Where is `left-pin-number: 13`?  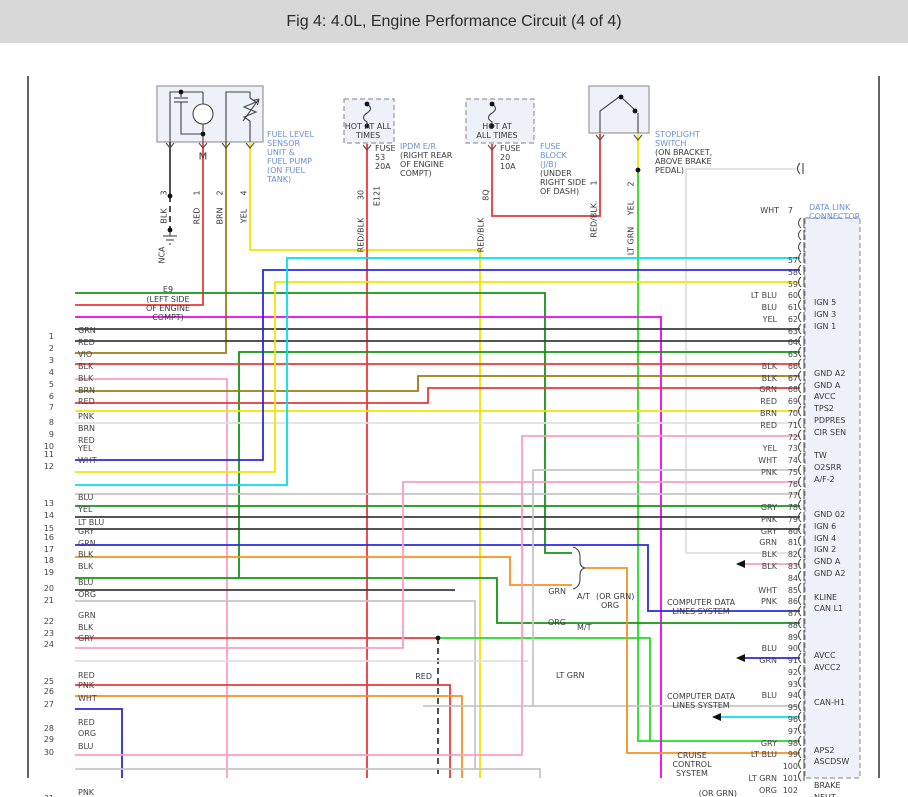
left-pin-number: 13 is located at coordinates (48, 503).